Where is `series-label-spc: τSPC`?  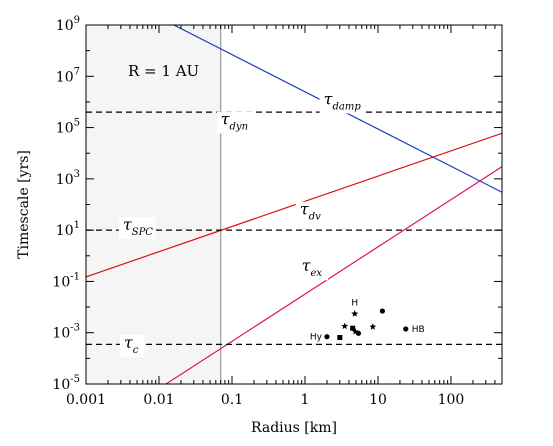 series-label-spc: τSPC is located at coordinates (138, 226).